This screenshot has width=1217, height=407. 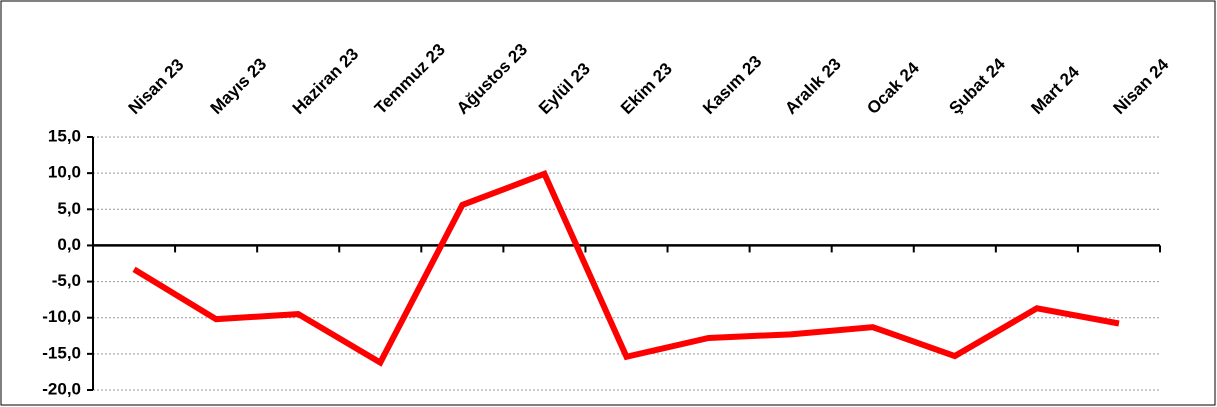 I want to click on y-tick-label: -15,0, so click(x=61, y=352).